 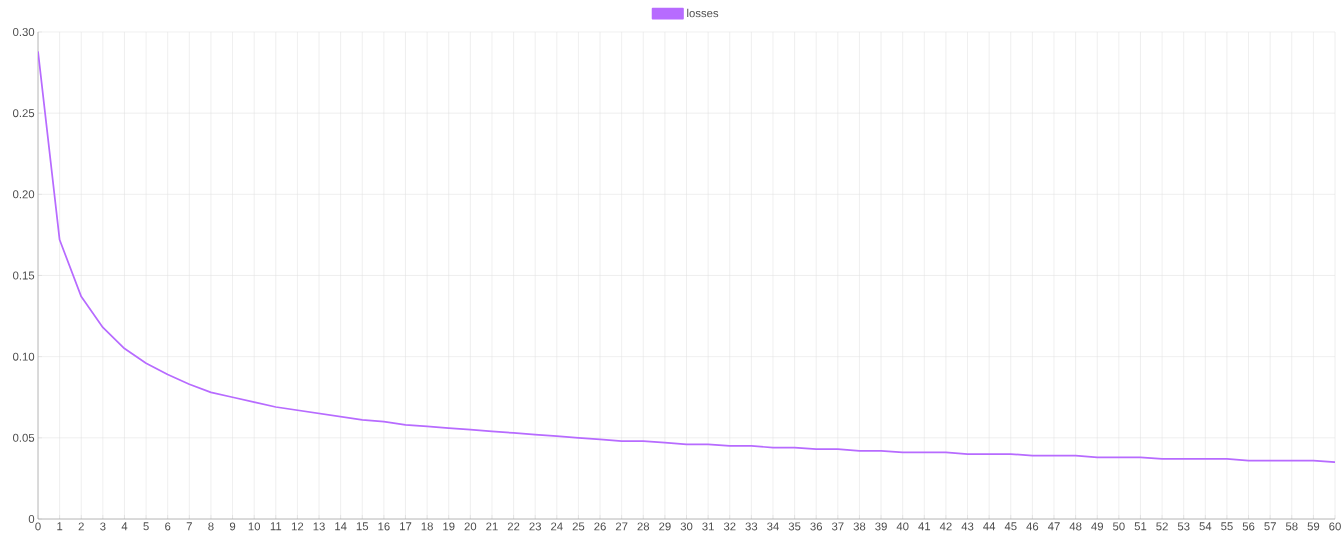 What do you see at coordinates (945, 526) in the screenshot?
I see `x-tick-label: 42` at bounding box center [945, 526].